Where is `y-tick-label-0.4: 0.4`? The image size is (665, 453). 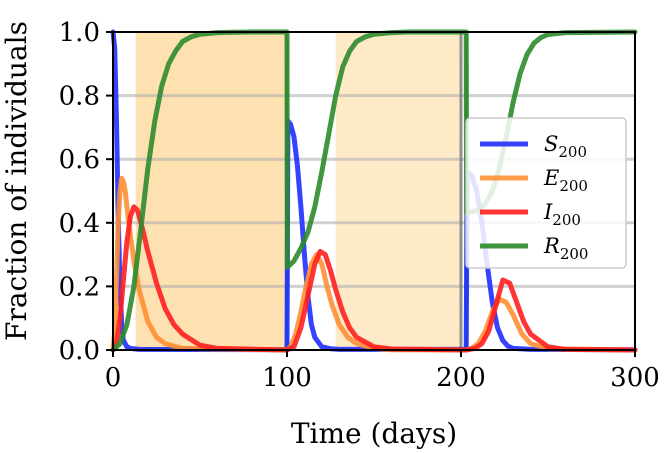 y-tick-label-0.4: 0.4 is located at coordinates (79, 224).